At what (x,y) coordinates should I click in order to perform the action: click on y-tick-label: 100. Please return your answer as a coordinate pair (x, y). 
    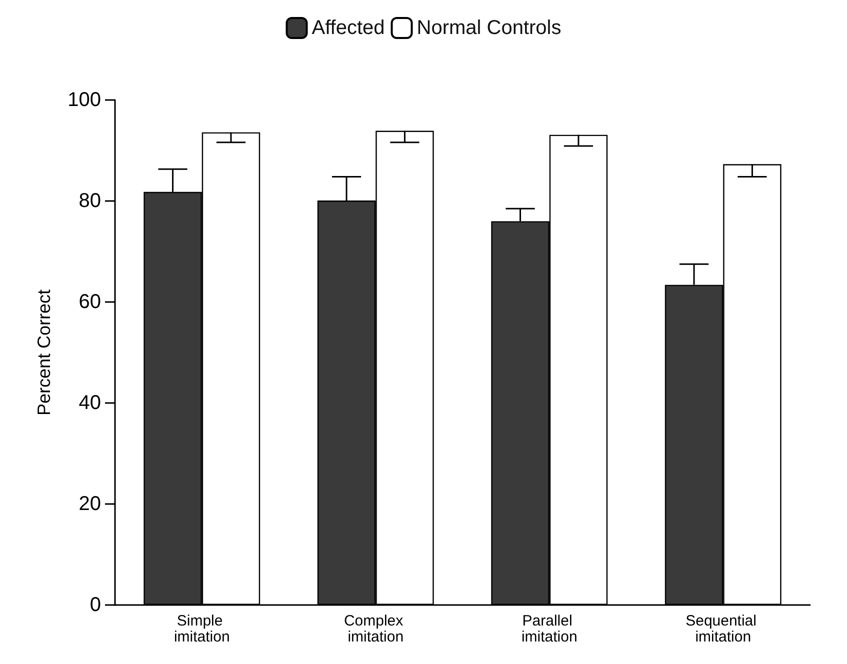
    Looking at the image, I should click on (84, 100).